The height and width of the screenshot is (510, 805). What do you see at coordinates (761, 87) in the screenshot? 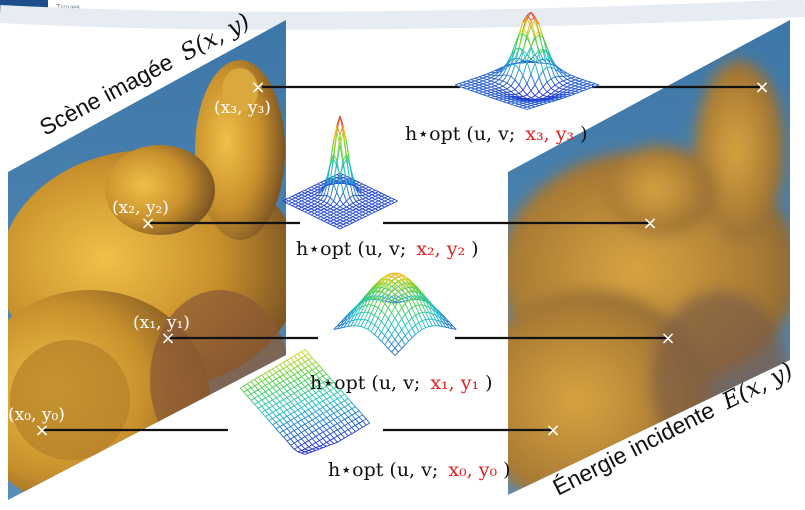
I see `marker-right-3: ×` at bounding box center [761, 87].